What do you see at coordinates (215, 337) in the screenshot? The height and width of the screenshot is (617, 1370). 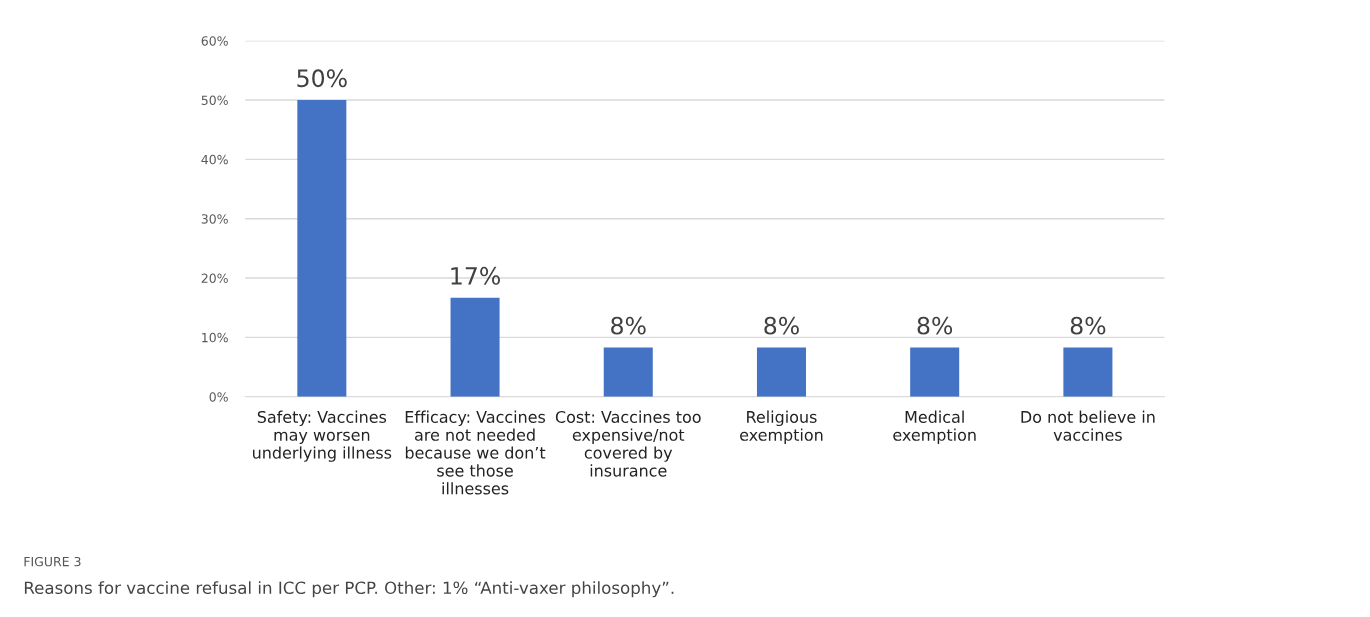 I see `y-tick-label: 10%` at bounding box center [215, 337].